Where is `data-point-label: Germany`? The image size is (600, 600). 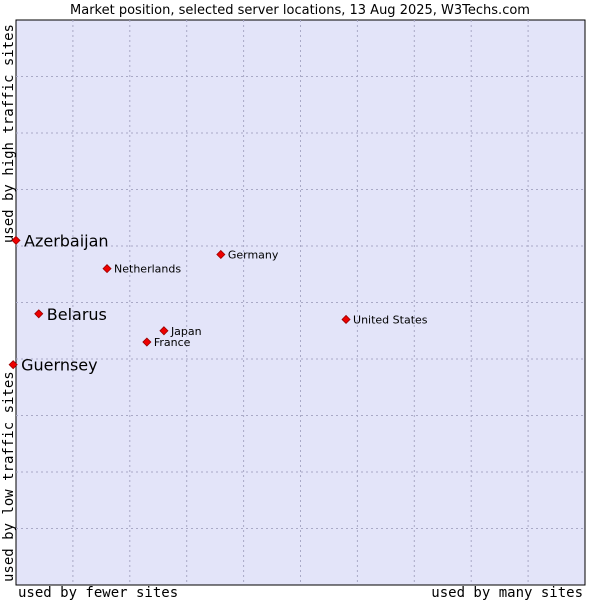 data-point-label: Germany is located at coordinates (253, 254).